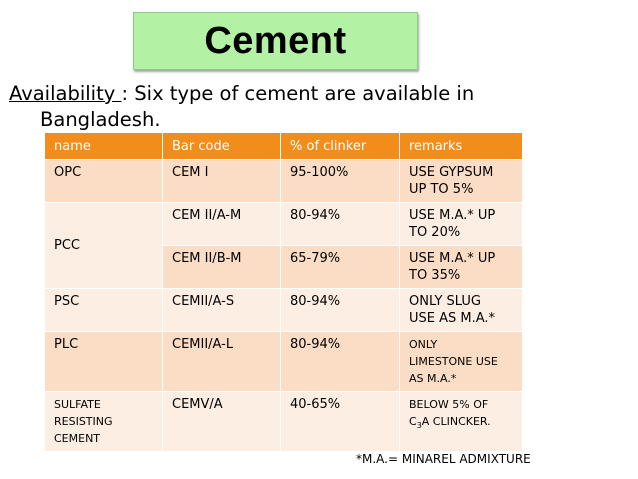  I want to click on cell-clinker: 40-65%, so click(340, 422).